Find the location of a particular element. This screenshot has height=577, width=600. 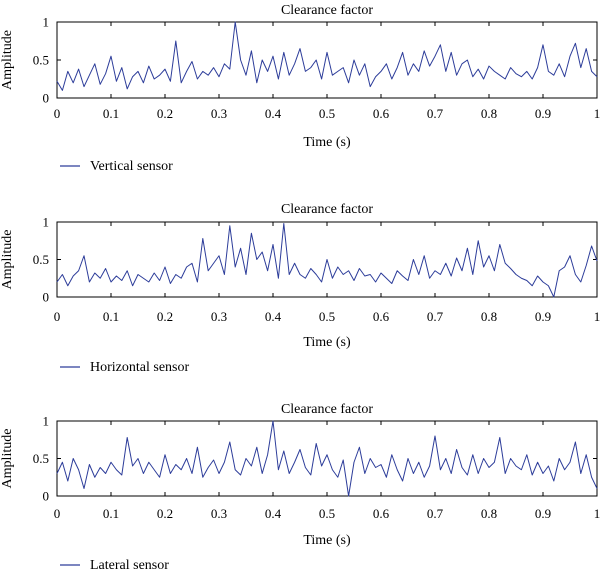

legend-label: Lateral sensor is located at coordinates (129, 565).